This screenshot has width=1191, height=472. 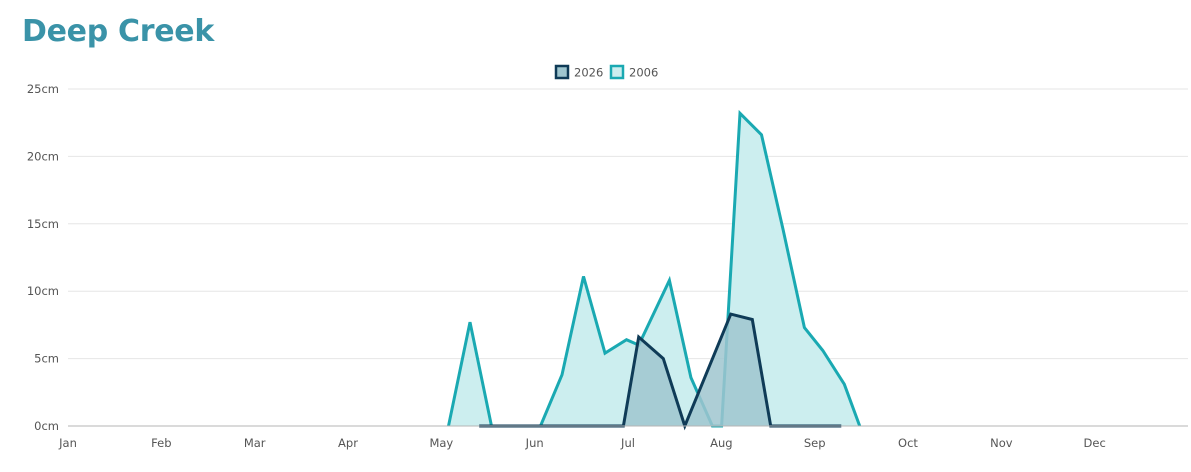 What do you see at coordinates (118, 31) in the screenshot?
I see `page-title: Deep Creek` at bounding box center [118, 31].